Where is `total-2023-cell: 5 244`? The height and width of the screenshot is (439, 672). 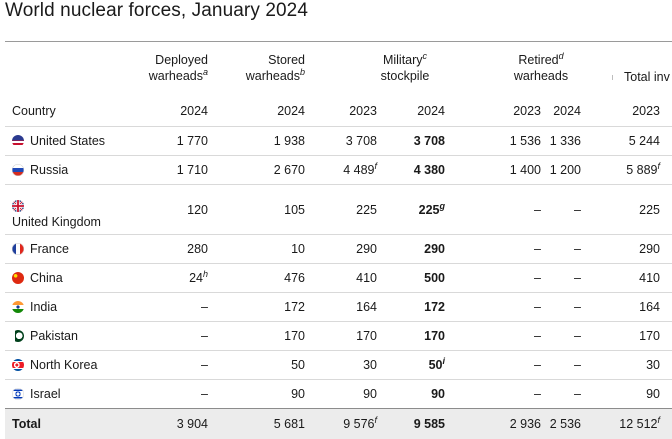 total-2023-cell: 5 244 is located at coordinates (620, 141).